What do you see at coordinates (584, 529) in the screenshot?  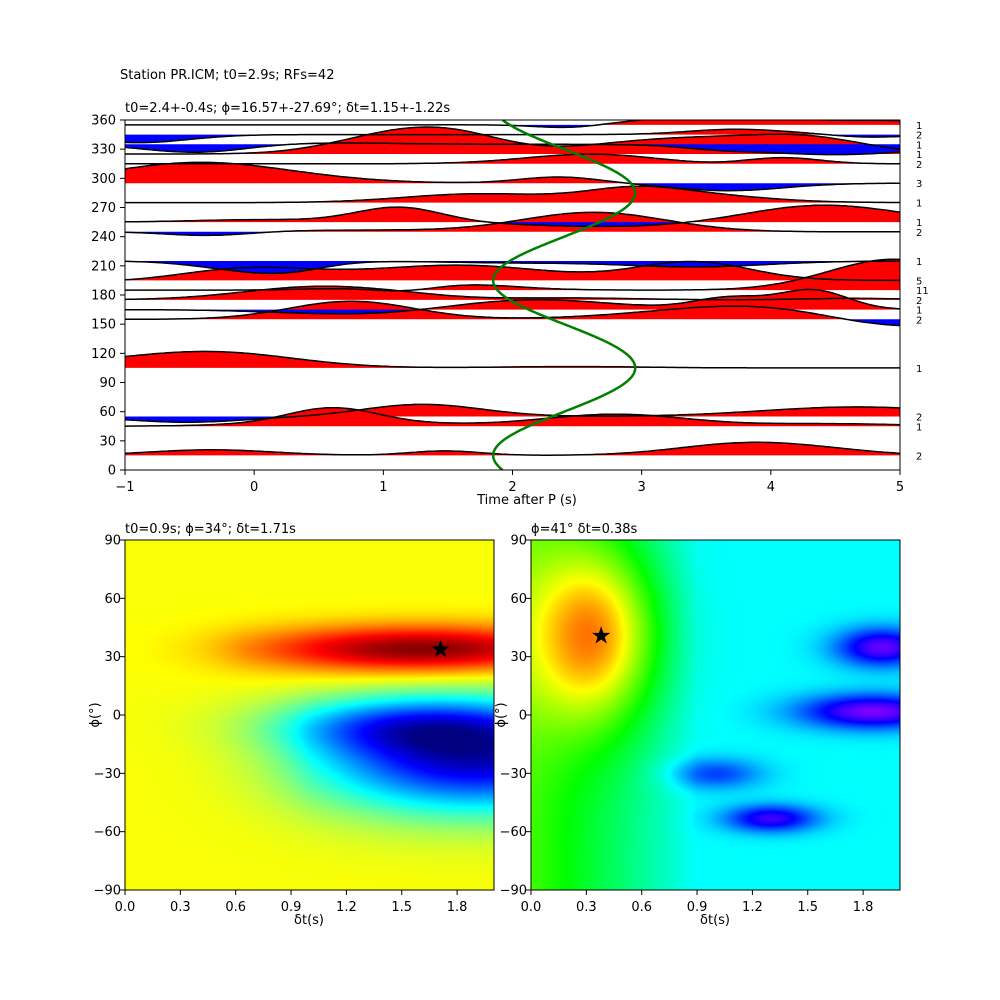 I see `right-heatmap-title: ϕ=41° δt=0.38s` at bounding box center [584, 529].